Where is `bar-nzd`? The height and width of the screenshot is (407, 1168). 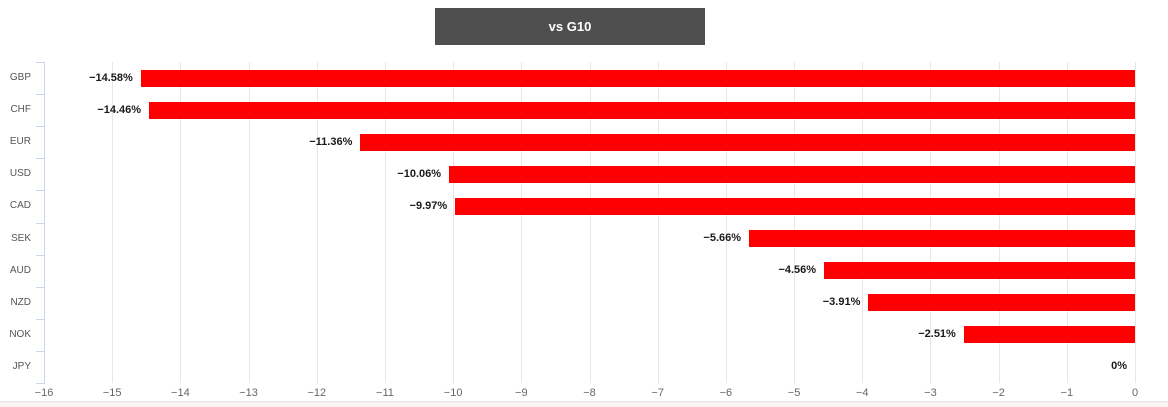
bar-nzd is located at coordinates (1001, 303).